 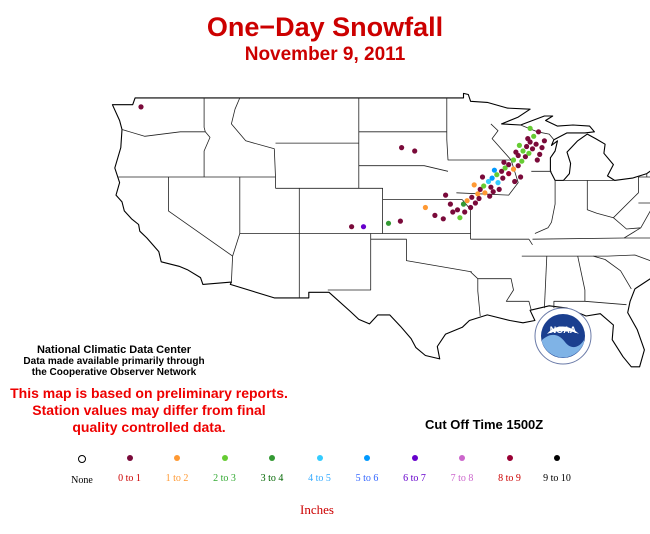 What do you see at coordinates (462, 478) in the screenshot?
I see `legend-label: 7 to 8` at bounding box center [462, 478].